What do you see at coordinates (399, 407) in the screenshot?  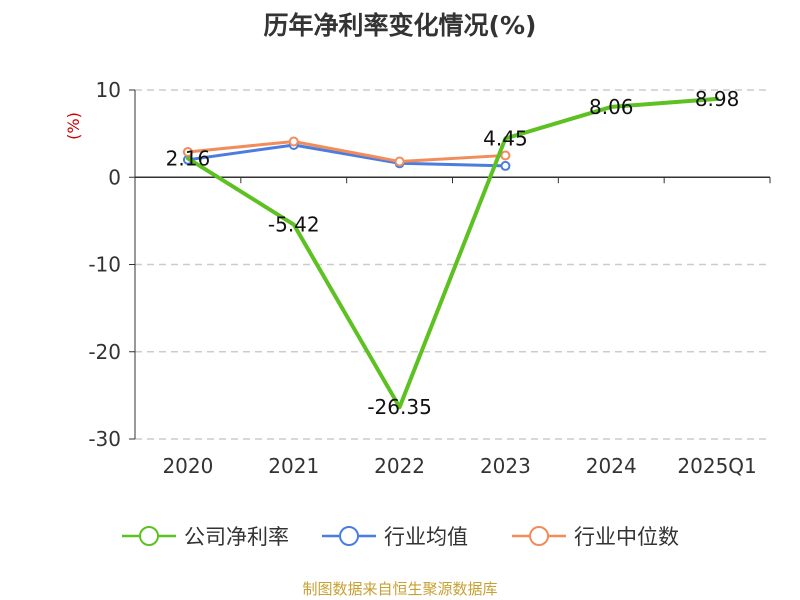 I see `data-label: -26.35` at bounding box center [399, 407].